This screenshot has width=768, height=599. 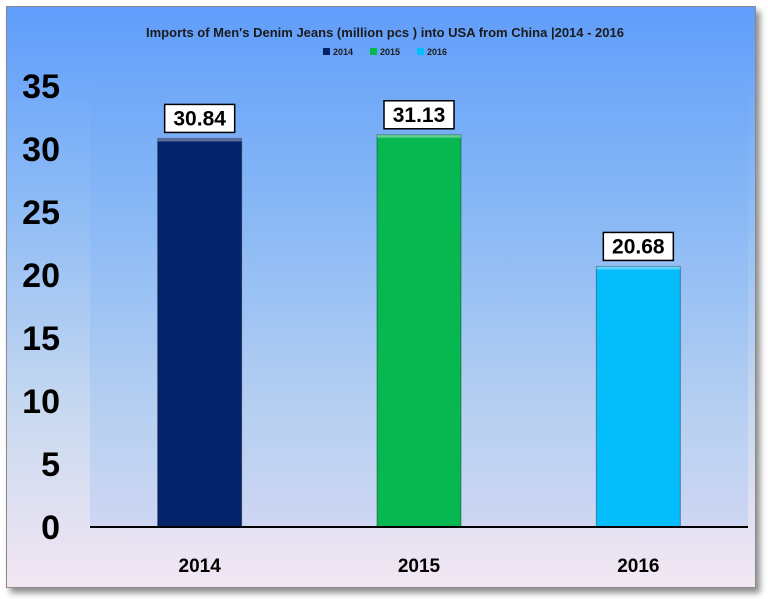 What do you see at coordinates (638, 566) in the screenshot?
I see `x-category-label: 2016` at bounding box center [638, 566].